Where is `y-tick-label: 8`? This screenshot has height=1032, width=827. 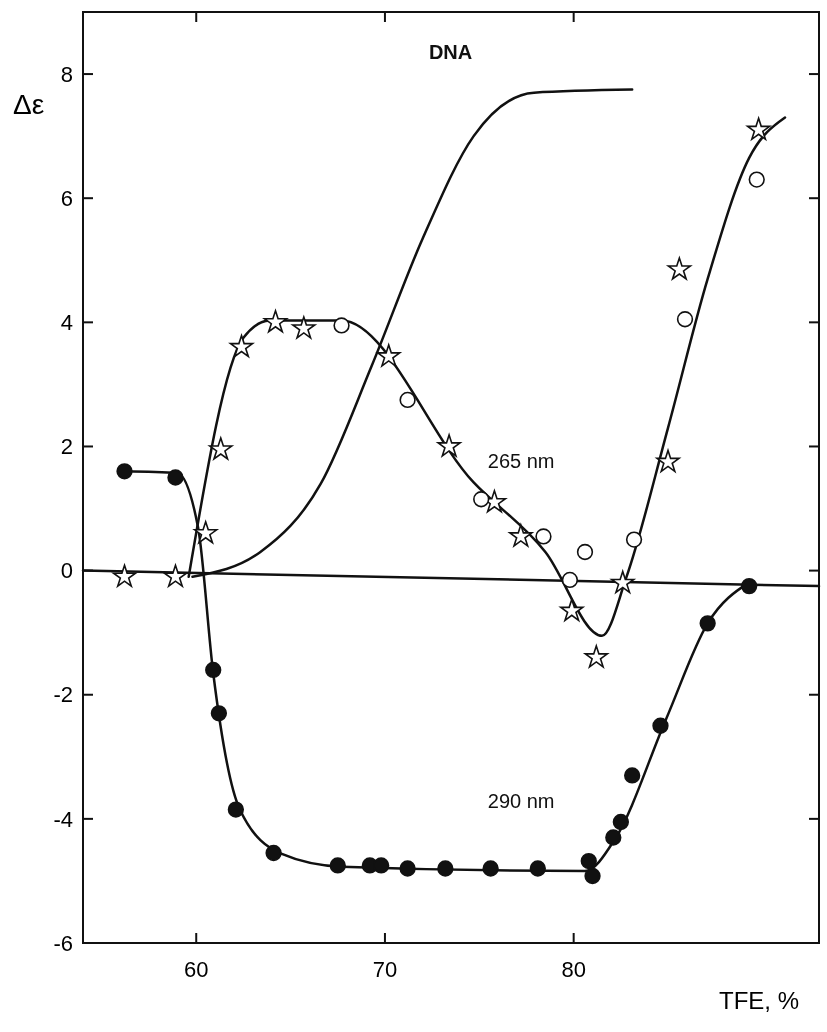 y-tick-label: 8 is located at coordinates (66, 74).